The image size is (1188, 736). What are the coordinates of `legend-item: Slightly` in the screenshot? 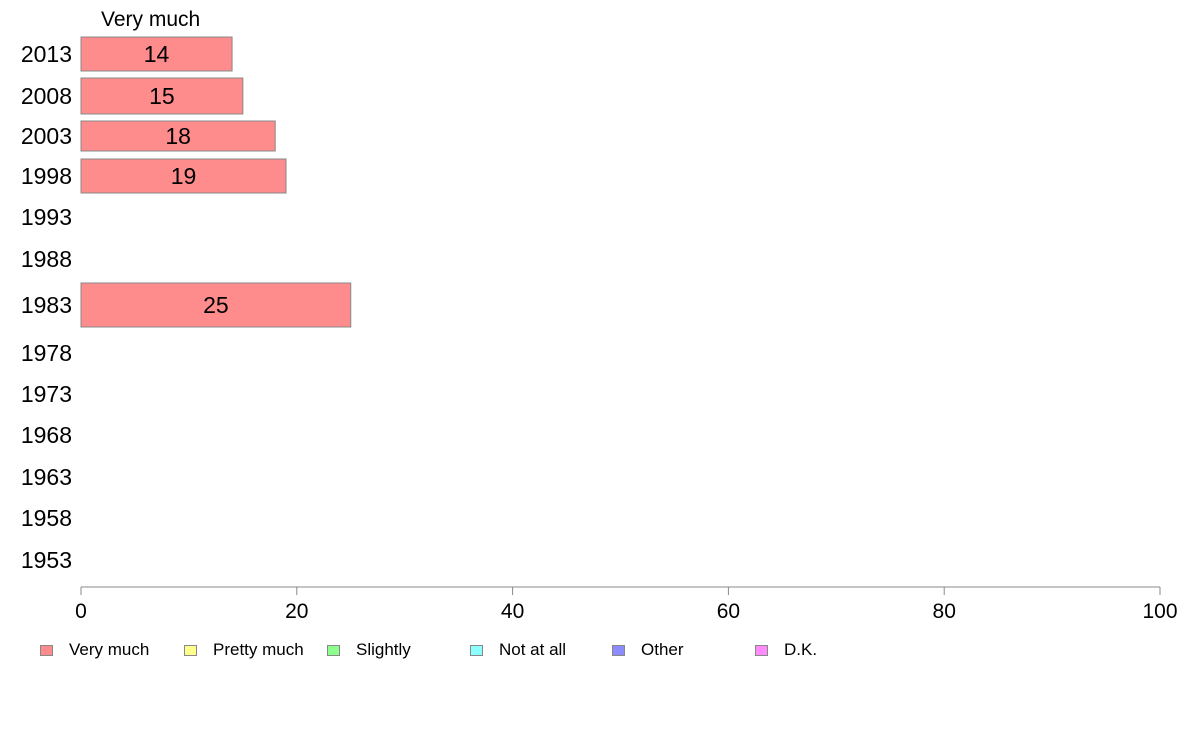 It's located at (369, 650).